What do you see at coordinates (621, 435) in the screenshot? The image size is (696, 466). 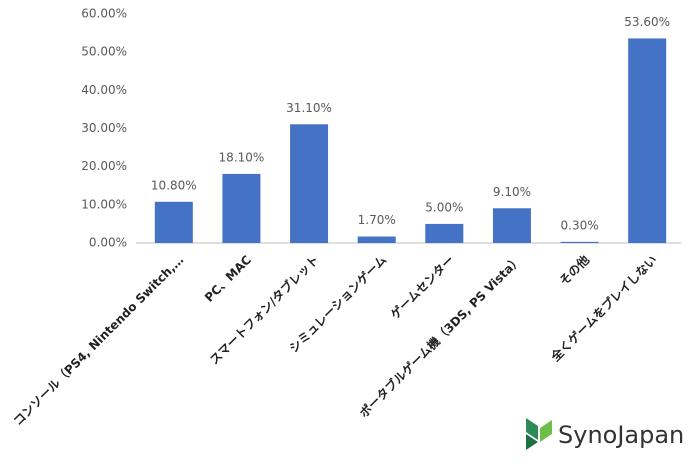 I see `logo-text: SynoJapan` at bounding box center [621, 435].